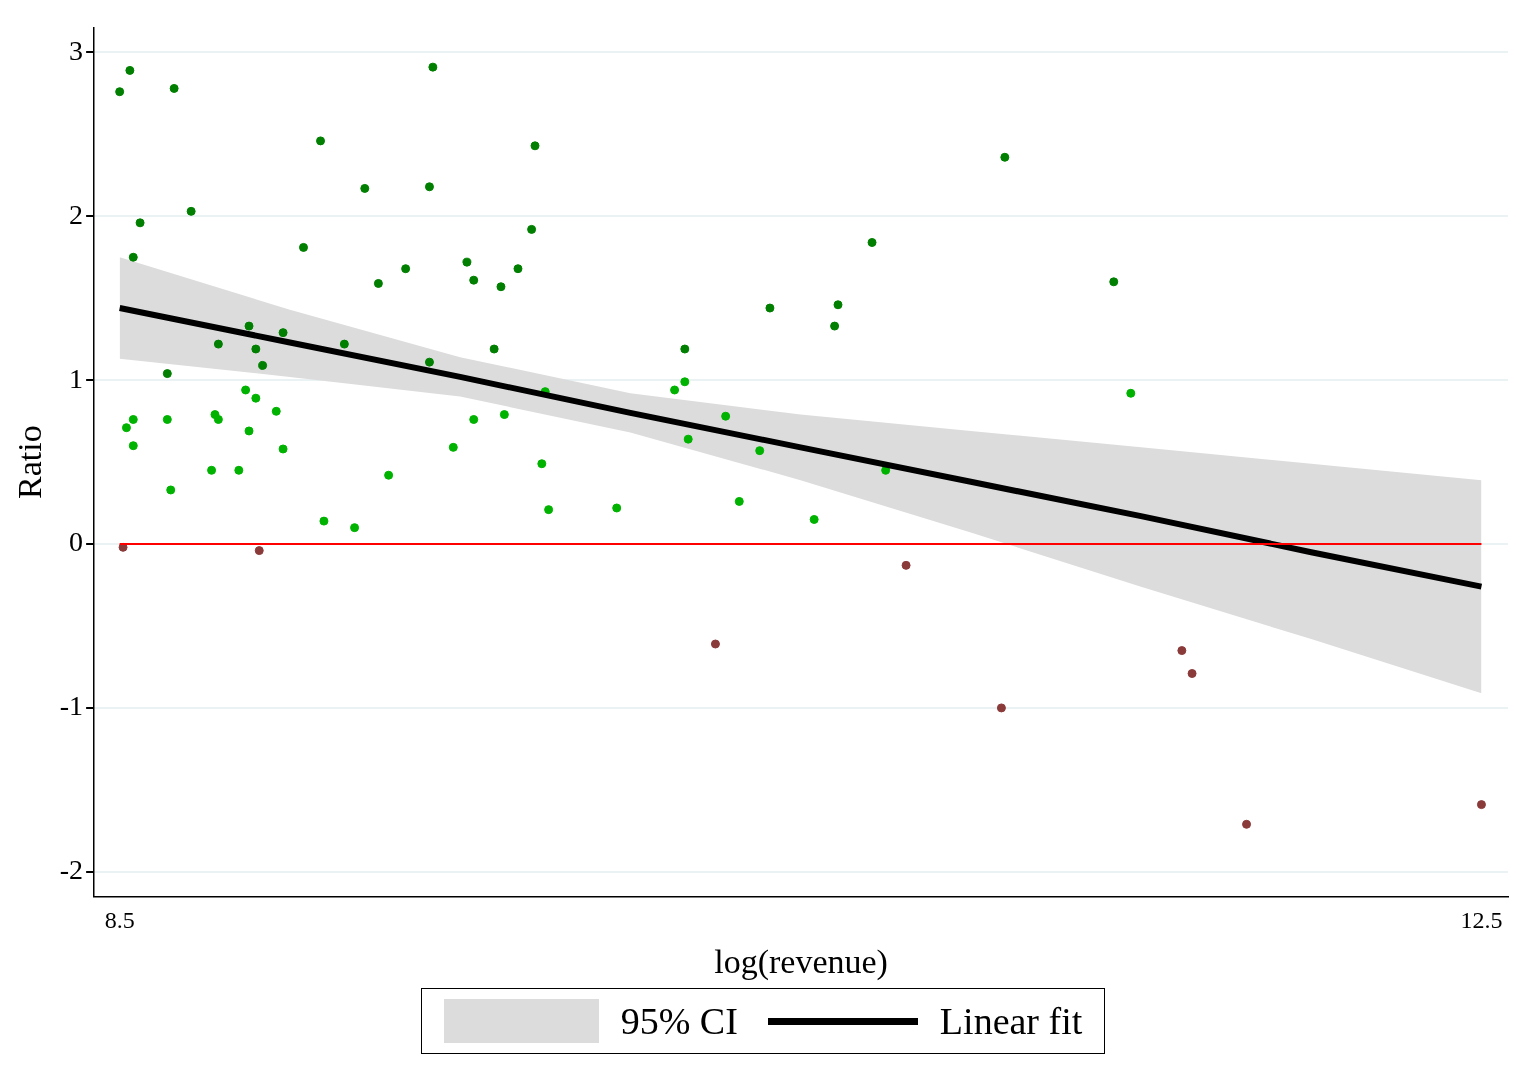 The height and width of the screenshot is (1066, 1527). Describe the element at coordinates (1011, 1021) in the screenshot. I see `legend-label: Linear fit` at that location.